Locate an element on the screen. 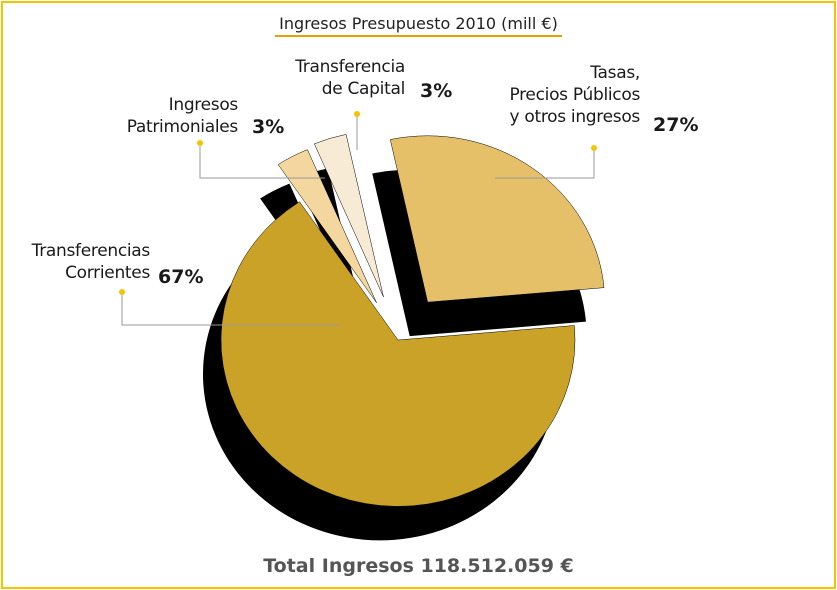  slice-label: Tasas, Precios Públicos y otros ingresos is located at coordinates (574, 95).